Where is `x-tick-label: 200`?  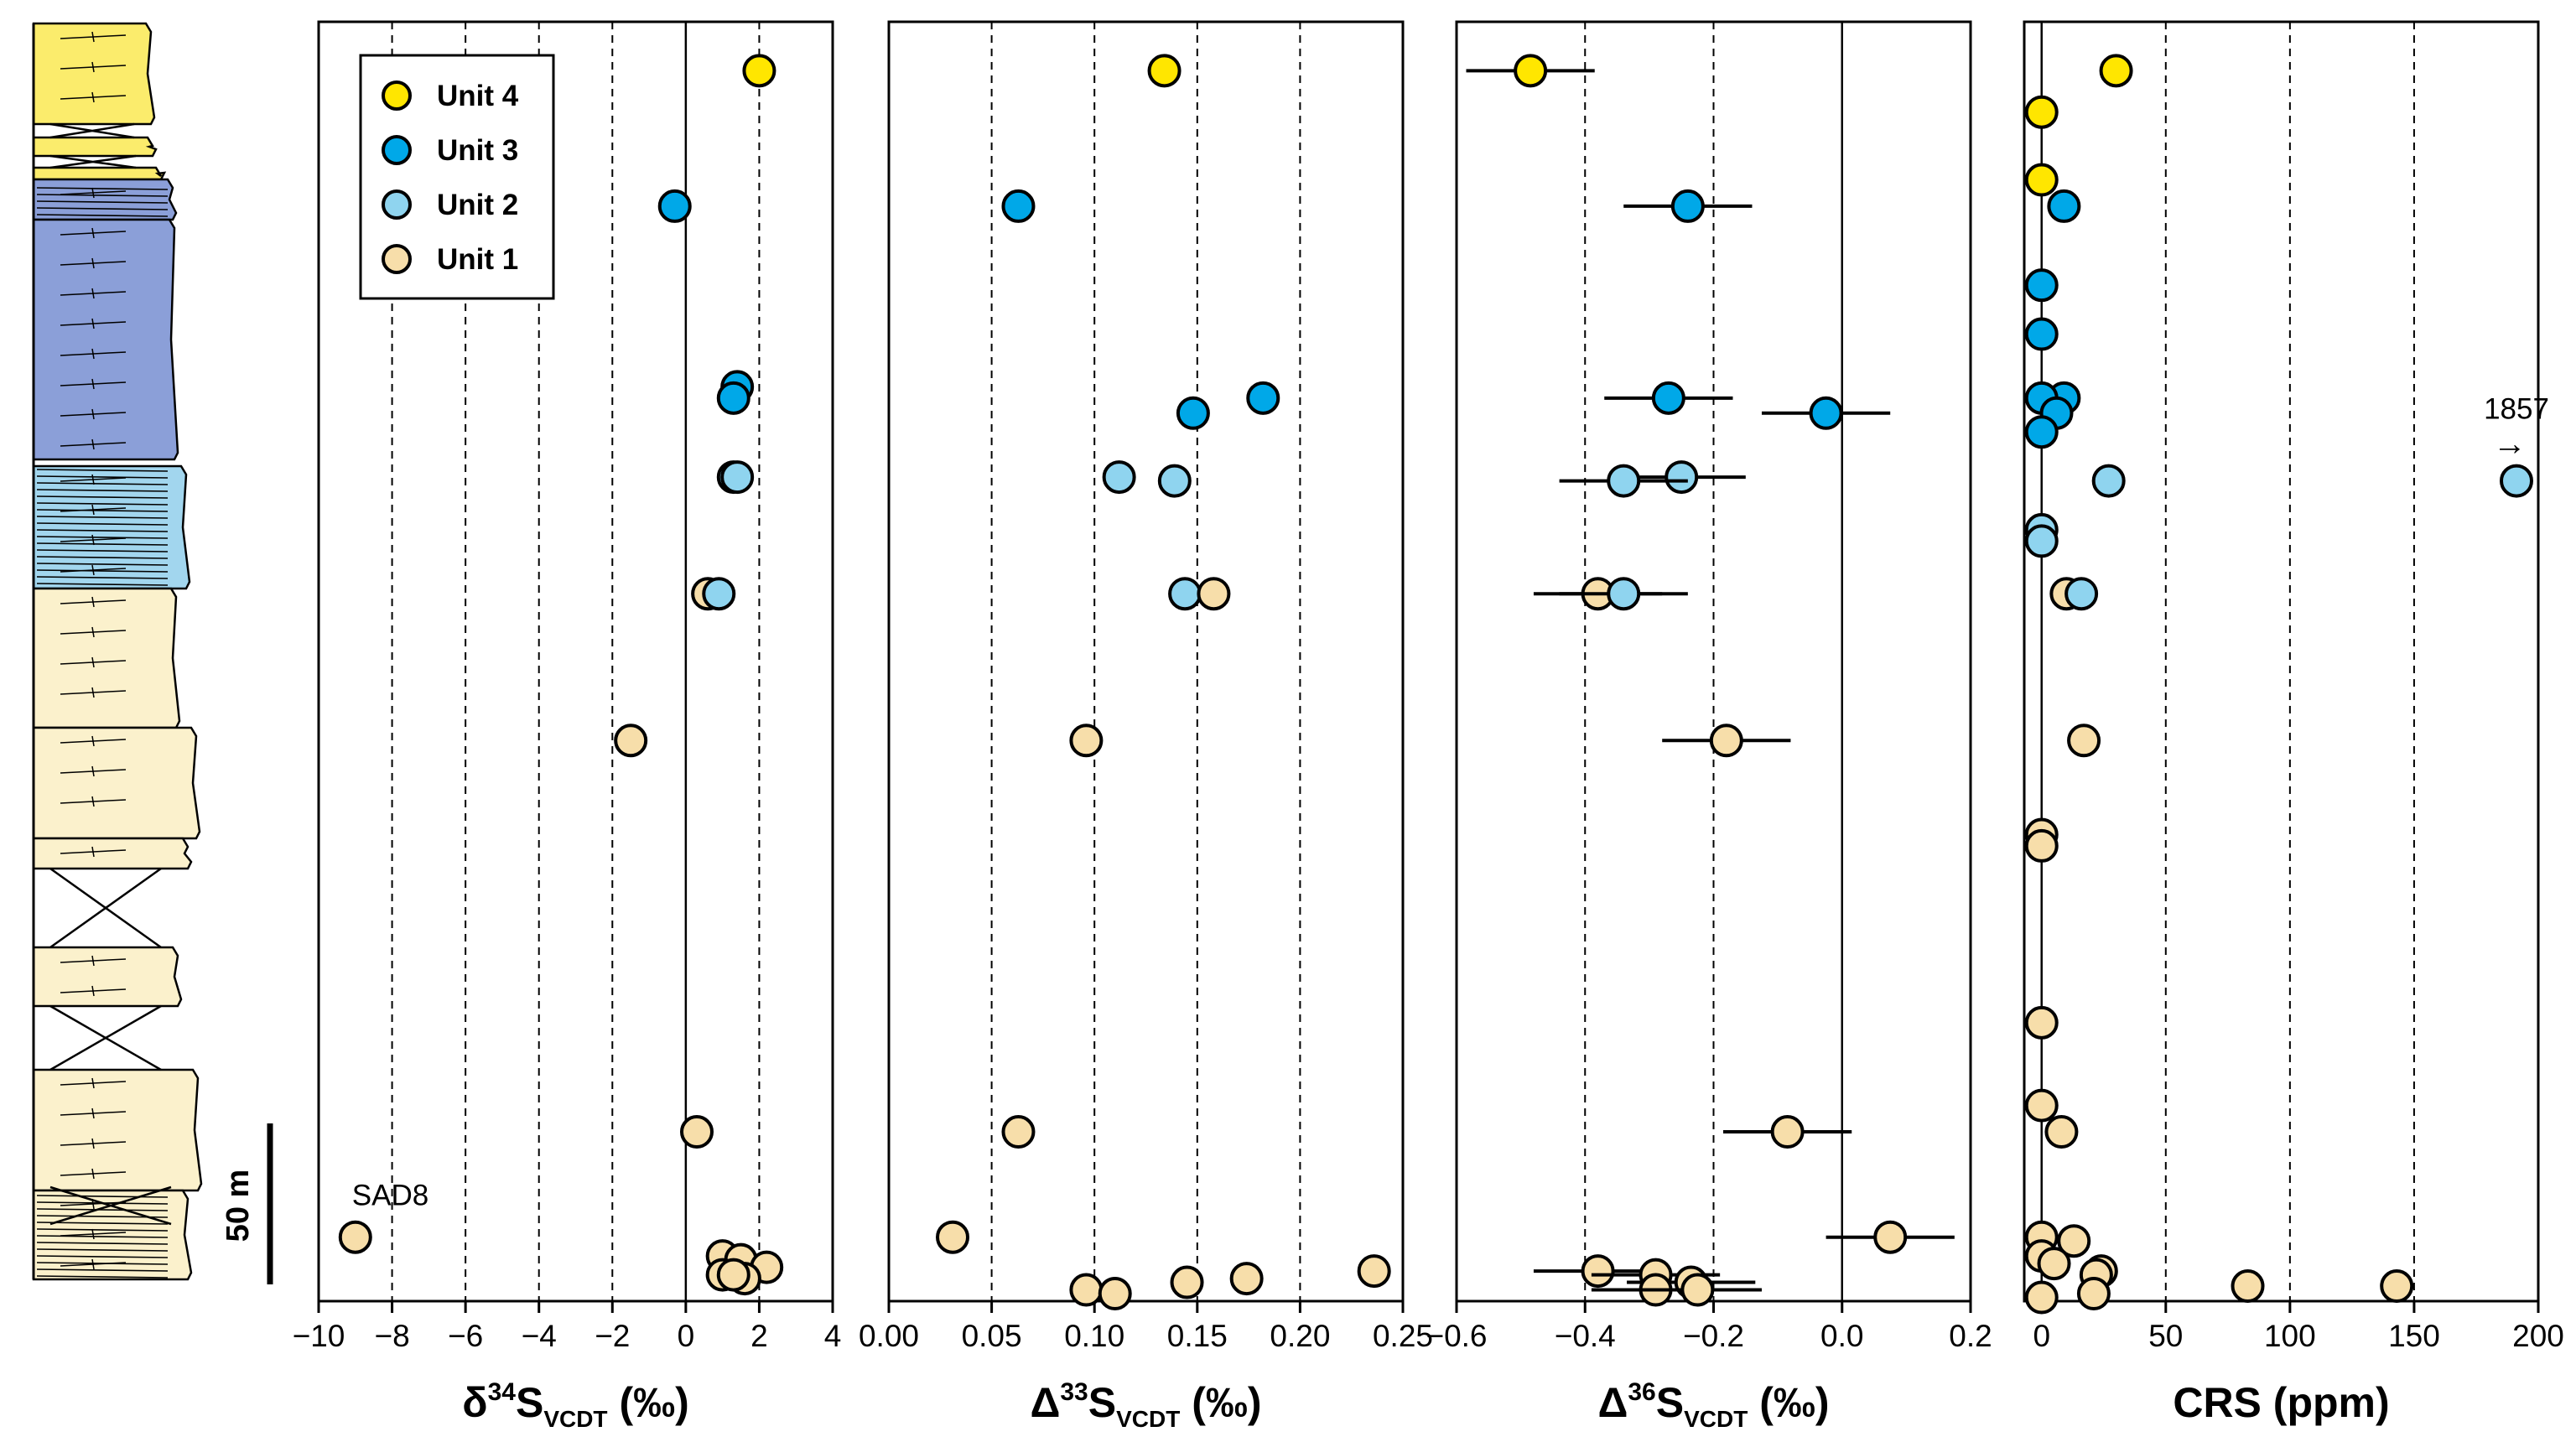 x-tick-label: 200 is located at coordinates (2538, 1336).